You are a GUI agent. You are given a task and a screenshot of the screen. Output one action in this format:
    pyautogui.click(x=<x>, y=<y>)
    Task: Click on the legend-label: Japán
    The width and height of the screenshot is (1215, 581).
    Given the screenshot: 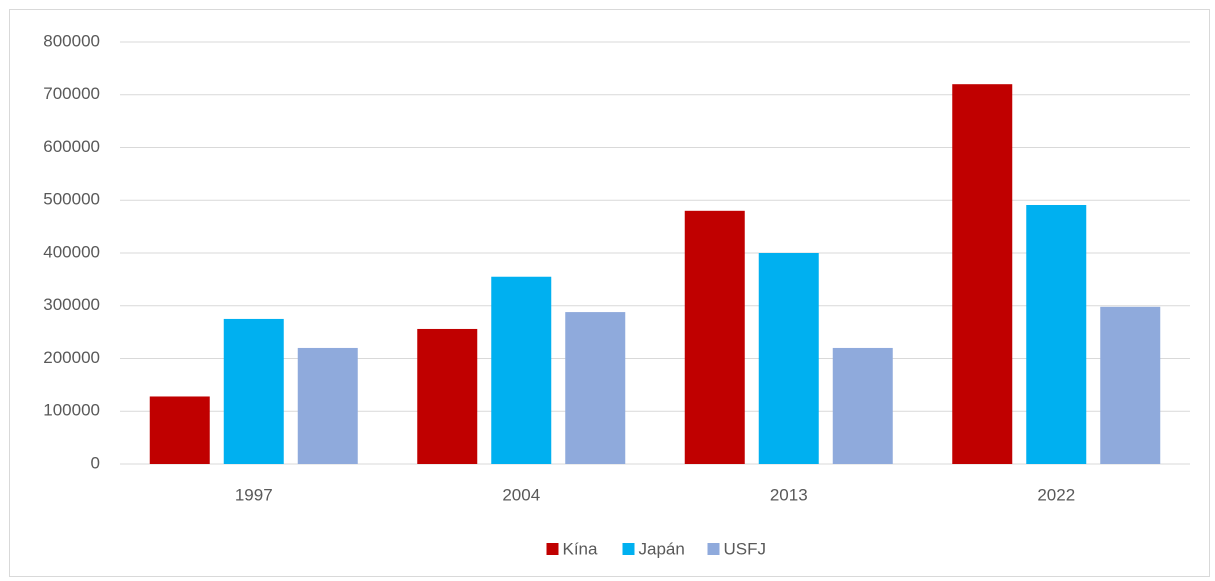 What is the action you would take?
    pyautogui.click(x=662, y=548)
    